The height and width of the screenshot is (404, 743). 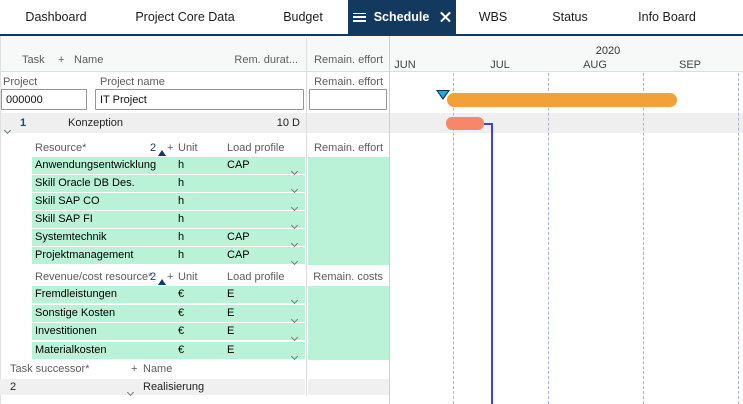 What do you see at coordinates (56, 17) in the screenshot?
I see `tab-dashboard: Dashboard` at bounding box center [56, 17].